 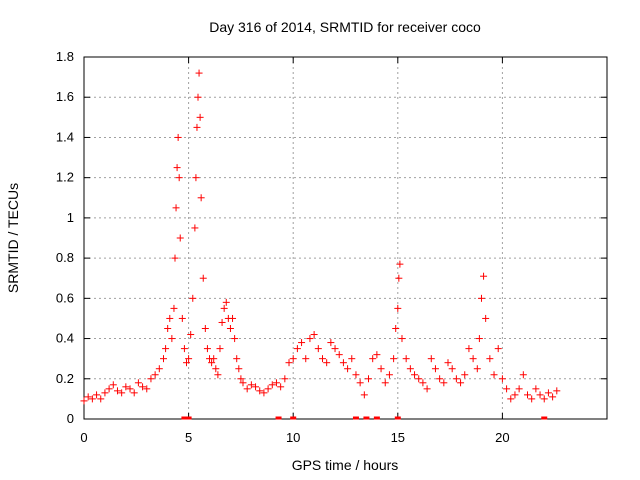 I want to click on y-tick-label: 1.4, so click(x=65, y=136).